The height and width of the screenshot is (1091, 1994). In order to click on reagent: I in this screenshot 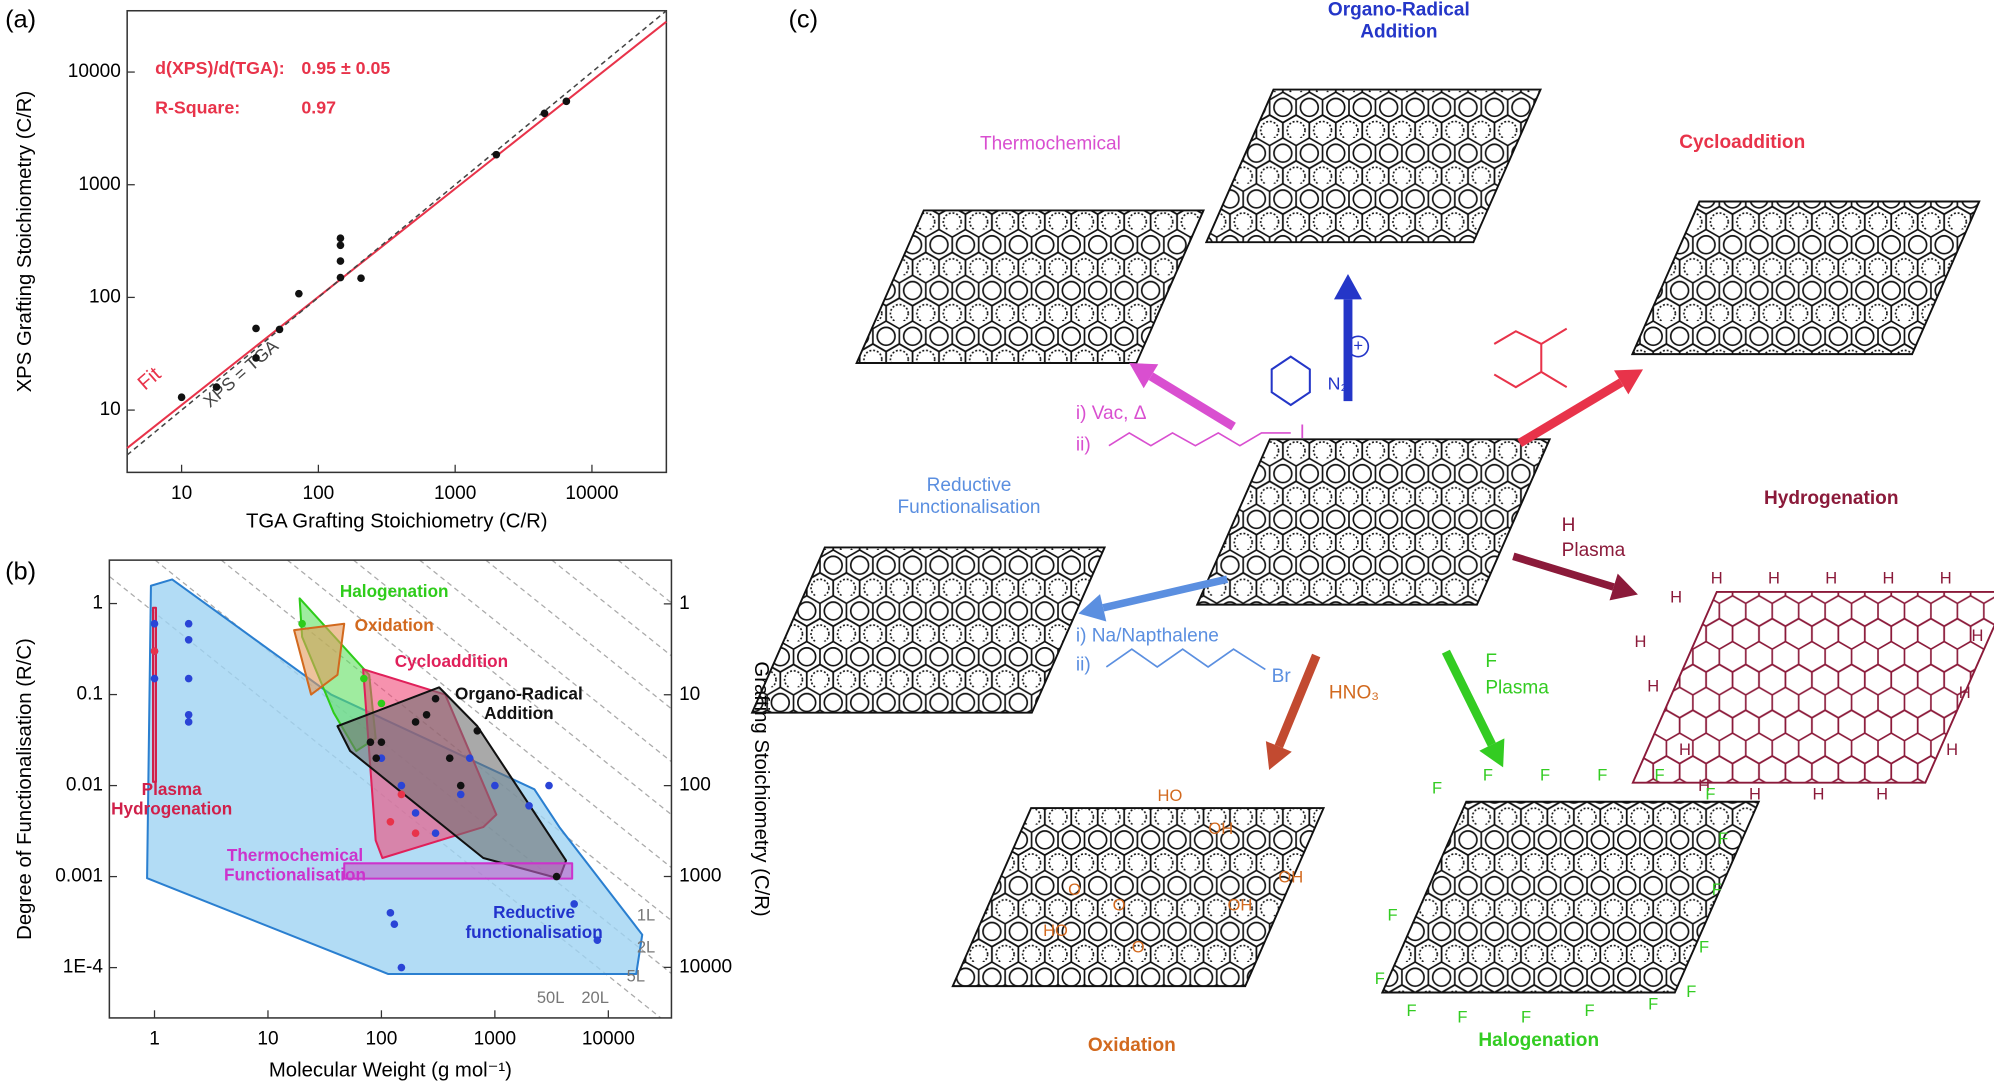, I will do `click(1302, 432)`.